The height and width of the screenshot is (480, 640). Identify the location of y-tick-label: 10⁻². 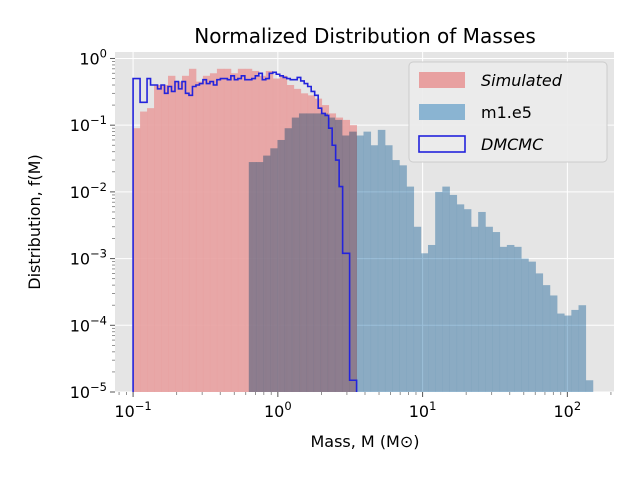
(88, 191).